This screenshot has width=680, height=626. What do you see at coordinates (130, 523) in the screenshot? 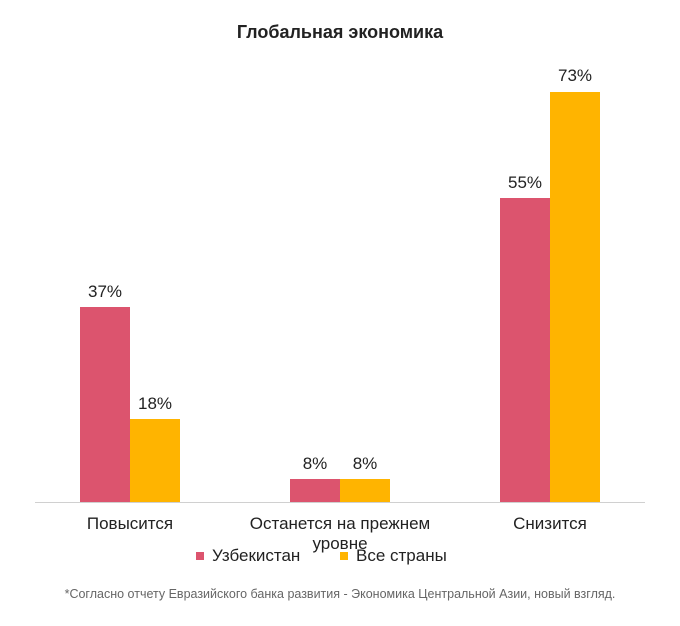
I see `category-label: Повысится` at bounding box center [130, 523].